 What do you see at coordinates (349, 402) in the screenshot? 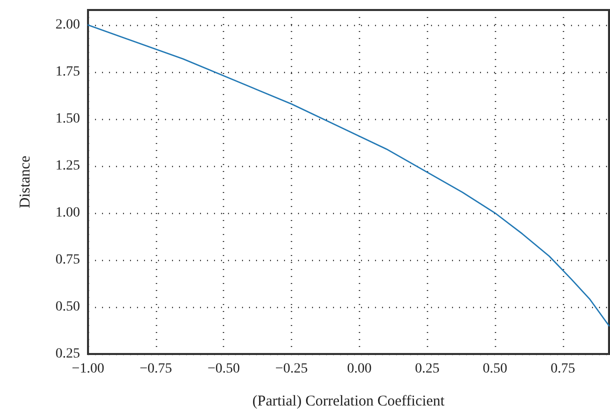
I see `x-axis-title: (Partial) Correlation Coefficient` at bounding box center [349, 402].